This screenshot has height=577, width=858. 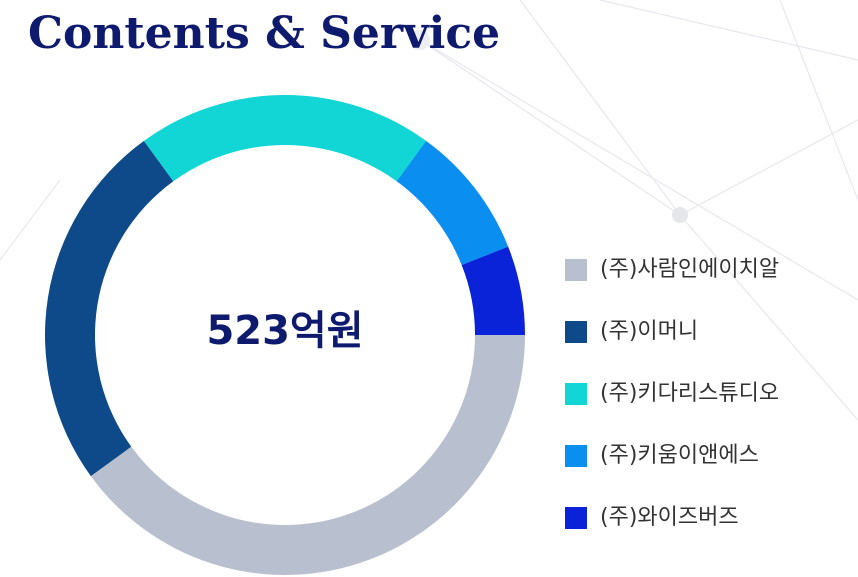 I want to click on legend-label: (주)키다리스튜디오, so click(x=689, y=393).